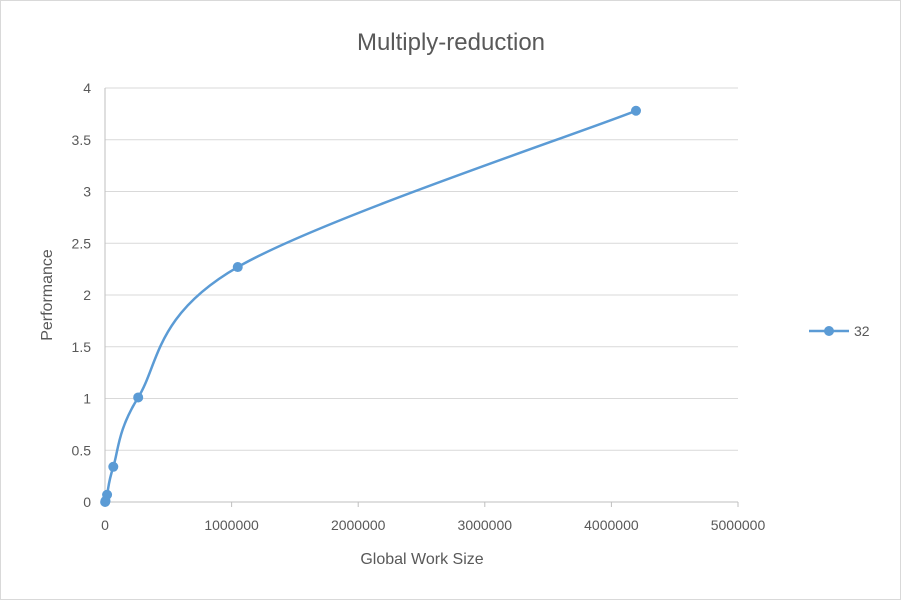 Image resolution: width=901 pixels, height=601 pixels. Describe the element at coordinates (87, 502) in the screenshot. I see `y-tick-label: 0` at that location.